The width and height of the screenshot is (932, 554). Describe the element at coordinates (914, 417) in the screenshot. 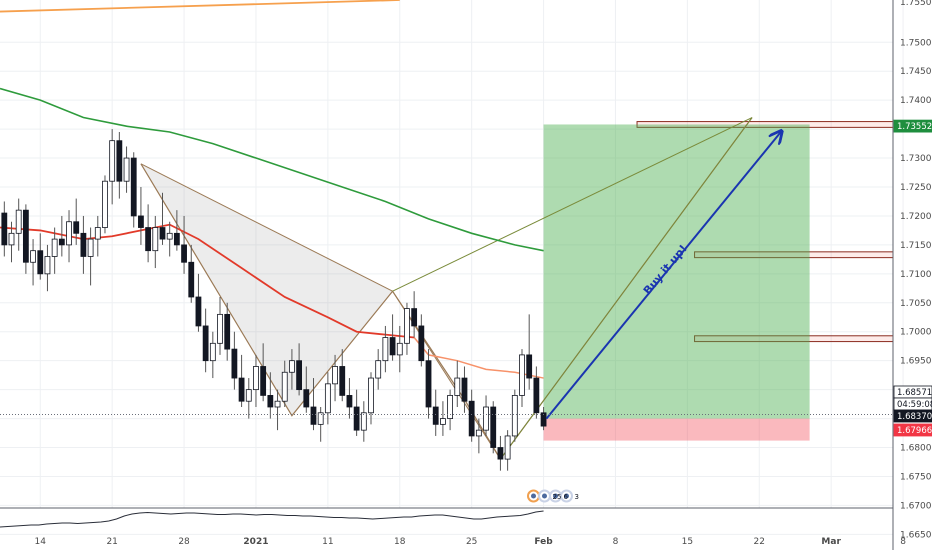

I see `price-tag-label: 1.68370` at that location.